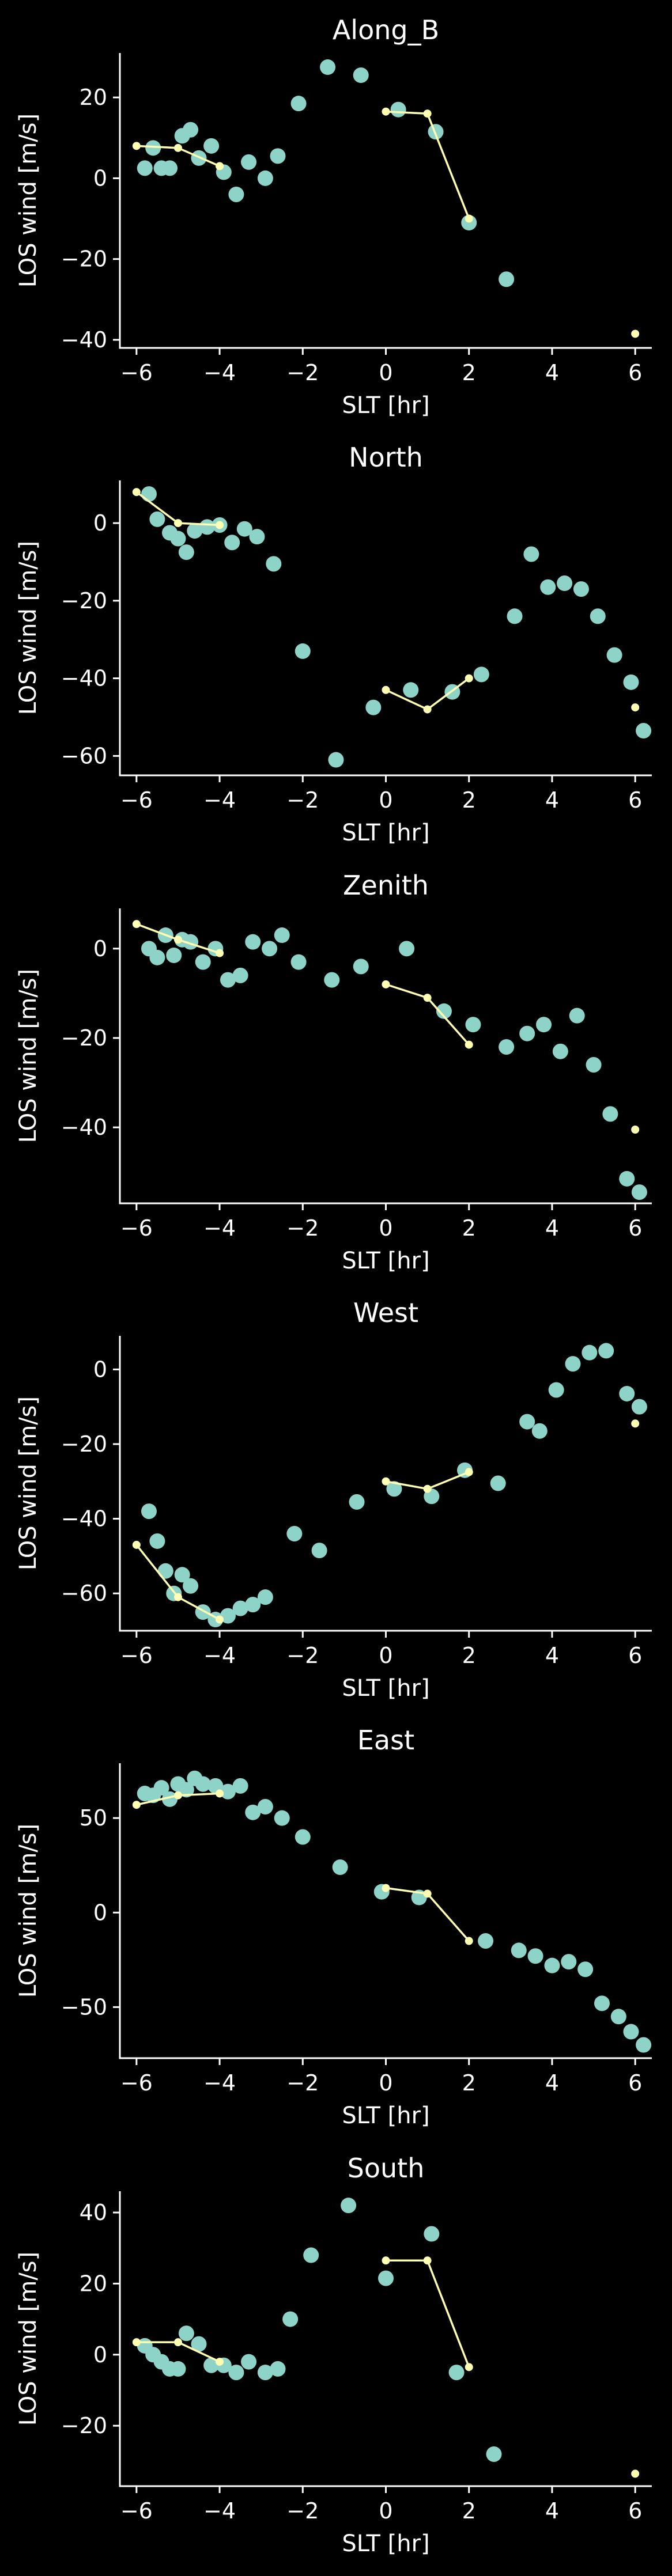  I want to click on panel-title: West, so click(386, 1312).